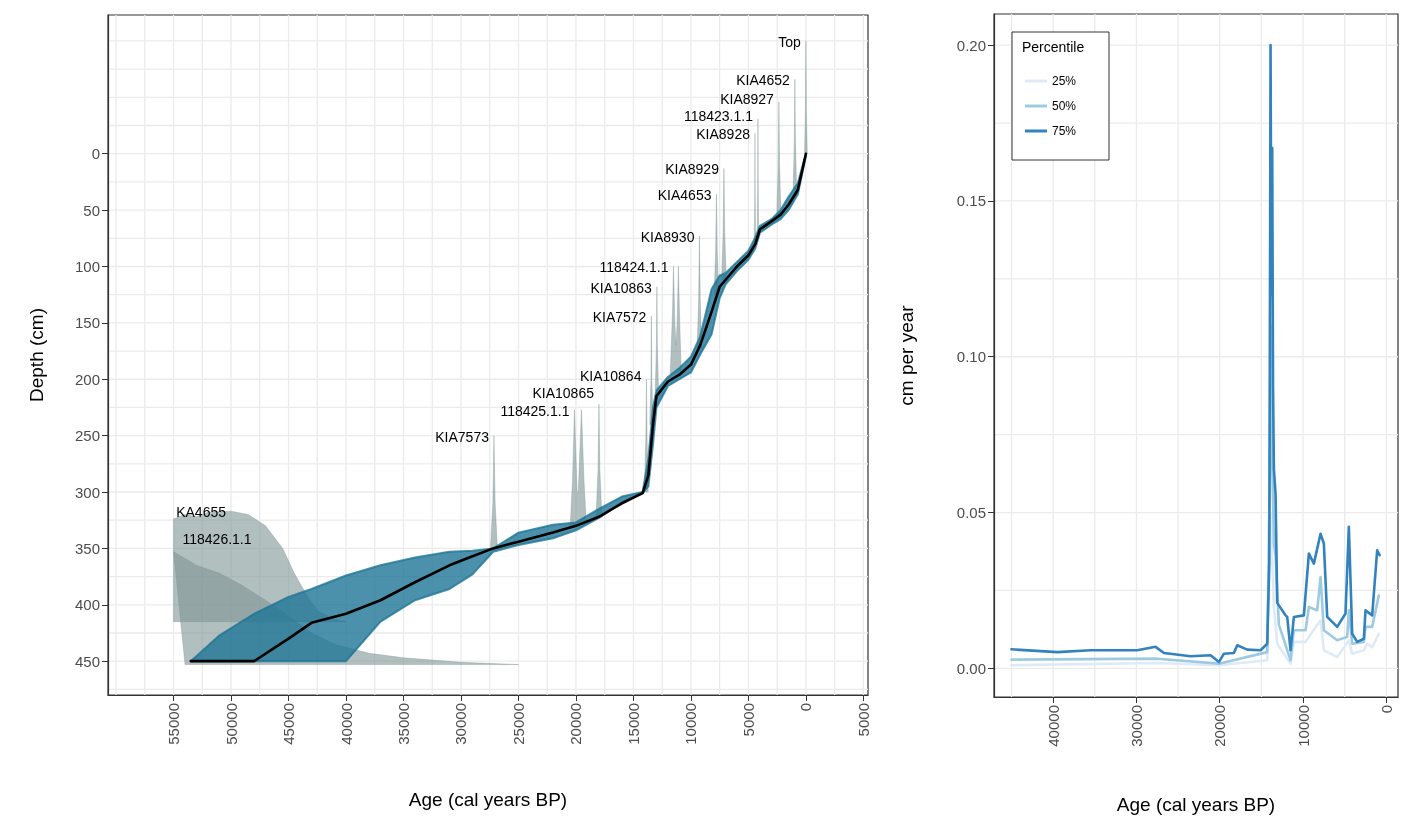 This screenshot has height=820, width=1405. What do you see at coordinates (231, 724) in the screenshot?
I see `x-tick-label: 50000` at bounding box center [231, 724].